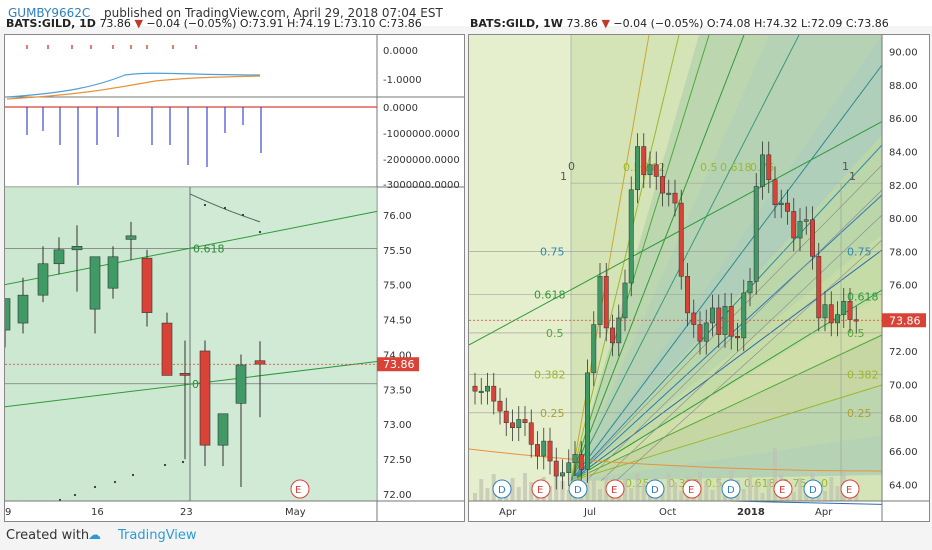  I want to click on weekly-close: C:73.86, so click(867, 23).